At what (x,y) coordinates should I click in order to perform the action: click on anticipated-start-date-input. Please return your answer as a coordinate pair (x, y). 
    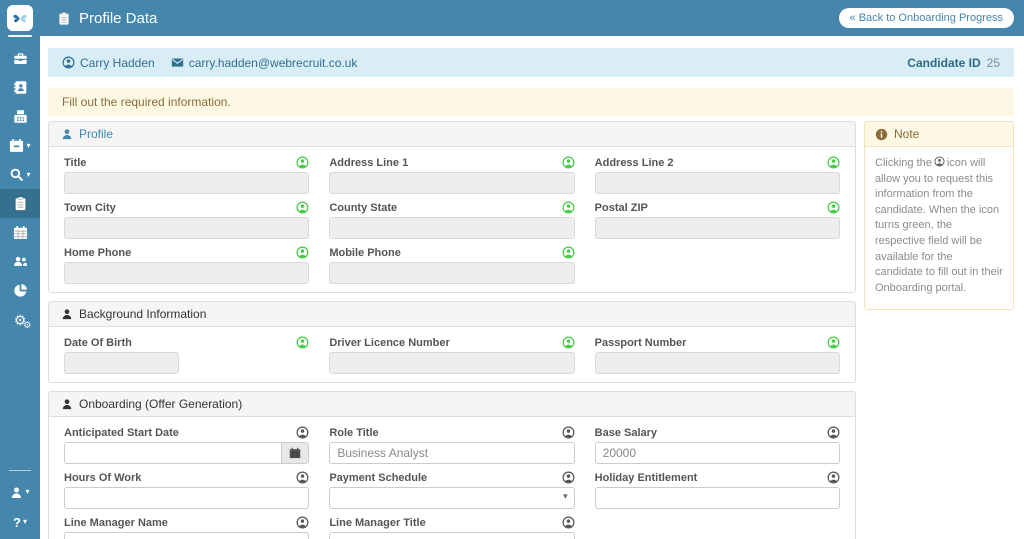
    Looking at the image, I should click on (173, 453).